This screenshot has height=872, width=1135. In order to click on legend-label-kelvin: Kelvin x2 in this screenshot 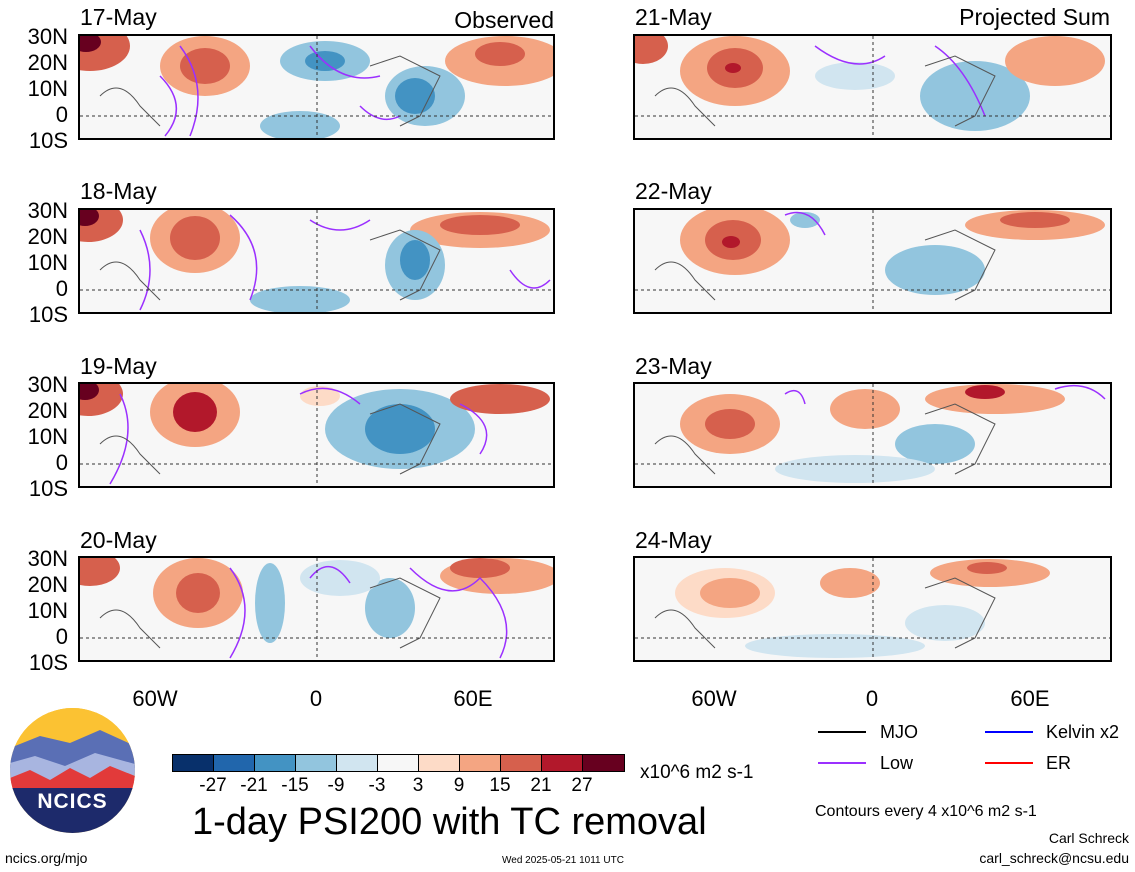, I will do `click(1083, 732)`.